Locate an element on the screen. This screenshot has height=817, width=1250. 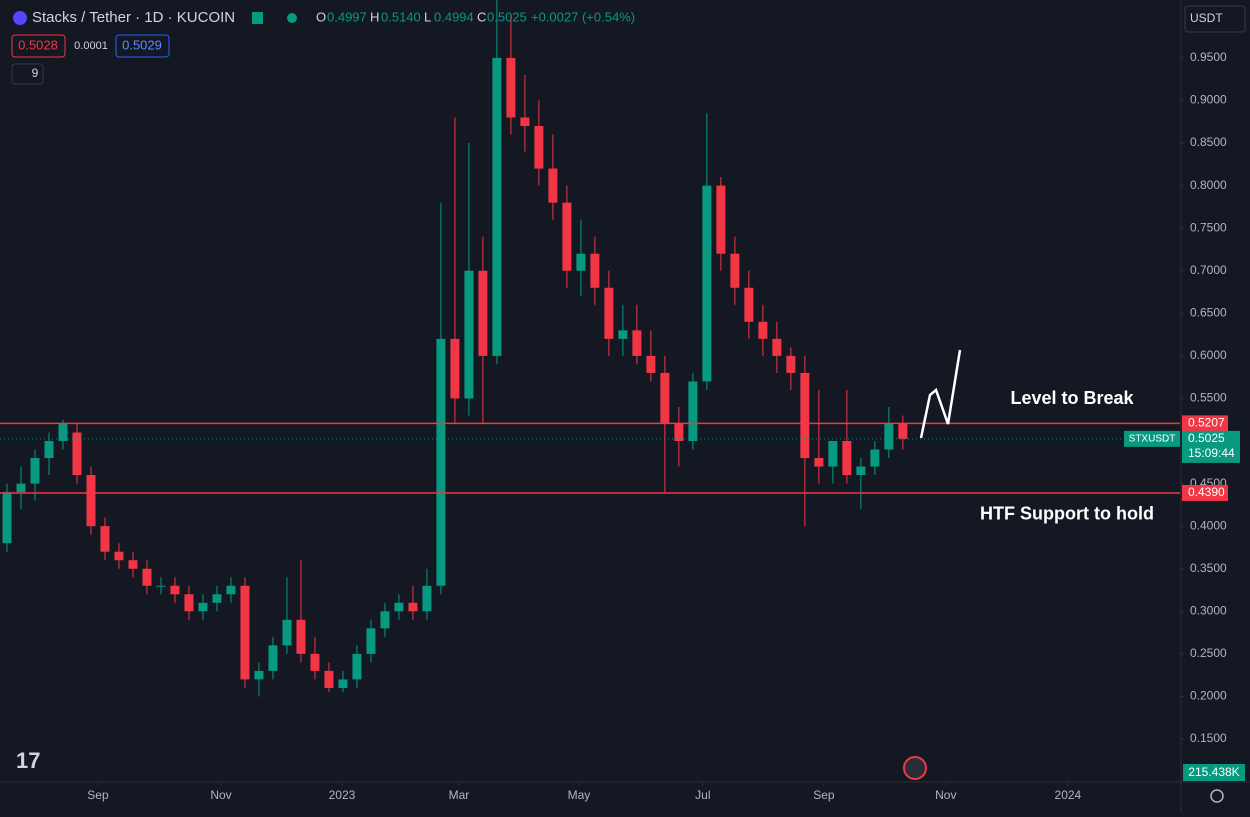
y-tick-label: 0.3500 is located at coordinates (1208, 568).